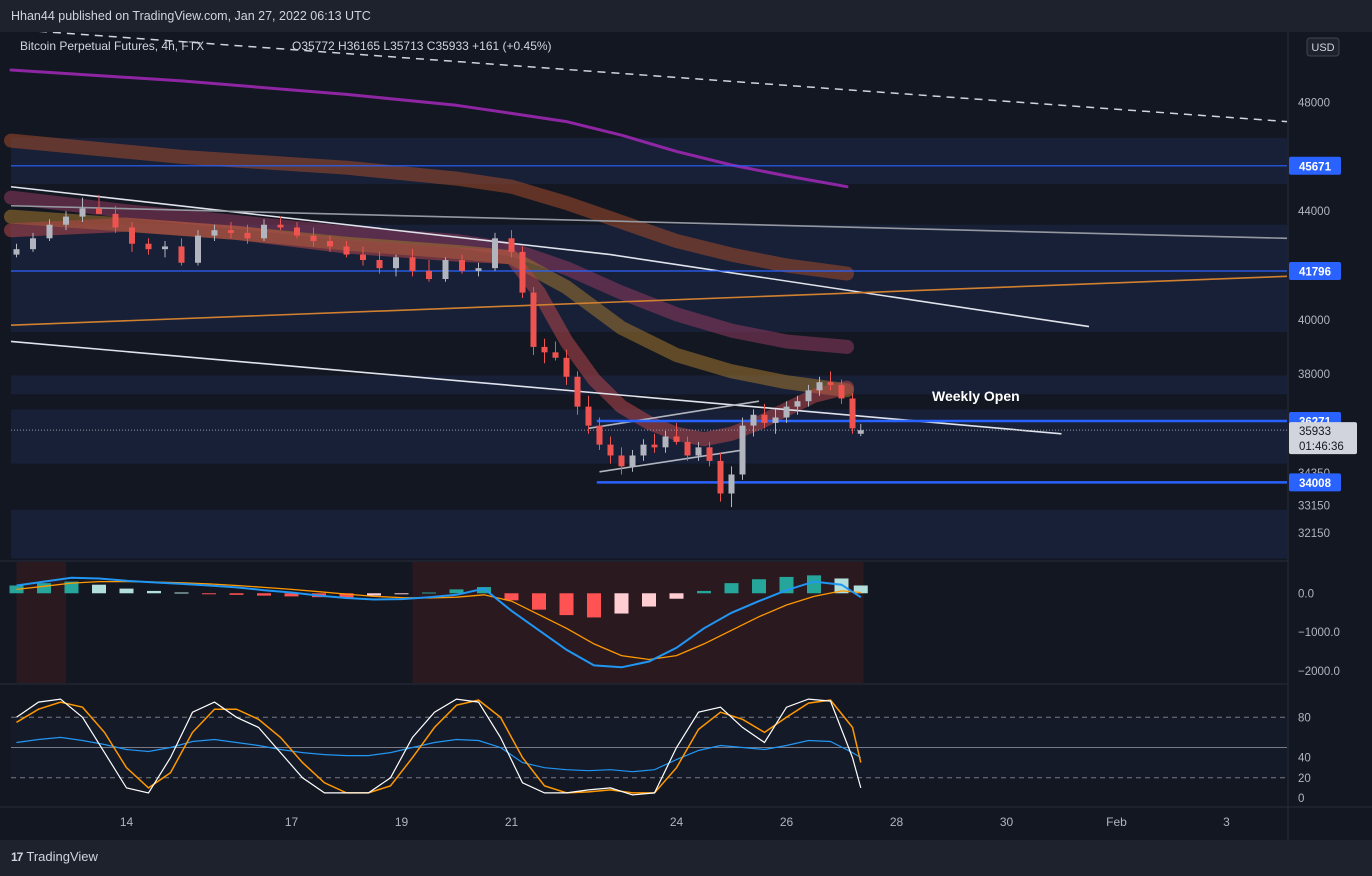  What do you see at coordinates (1314, 507) in the screenshot?
I see `price-tick-label: 33150` at bounding box center [1314, 507].